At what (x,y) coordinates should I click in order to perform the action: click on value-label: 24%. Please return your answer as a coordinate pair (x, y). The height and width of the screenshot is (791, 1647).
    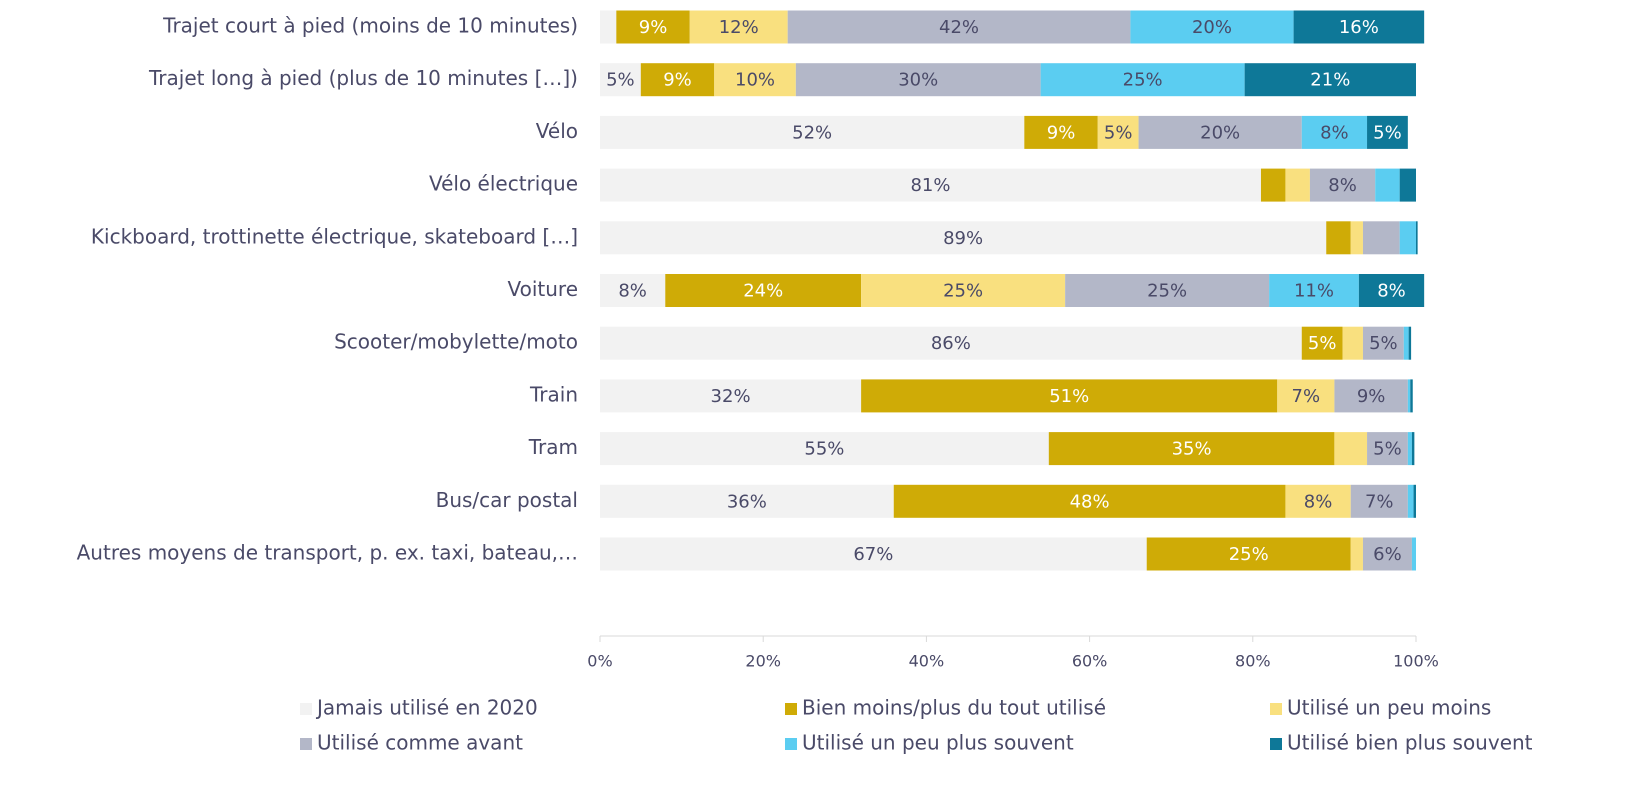
    Looking at the image, I should click on (763, 291).